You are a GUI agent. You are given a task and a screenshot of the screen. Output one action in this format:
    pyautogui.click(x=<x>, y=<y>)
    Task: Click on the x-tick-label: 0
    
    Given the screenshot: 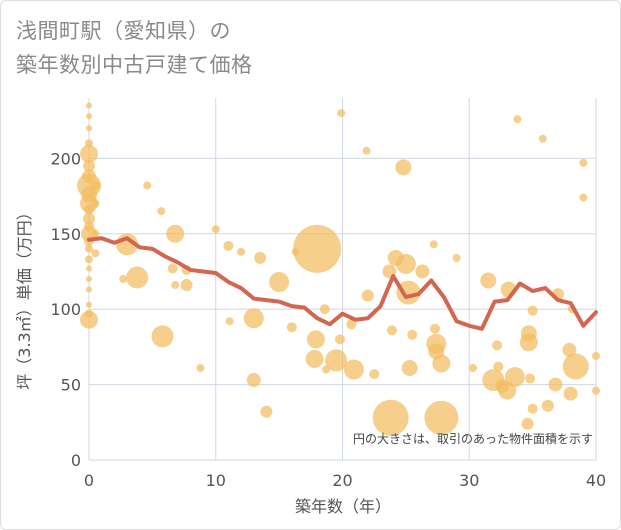 What is the action you would take?
    pyautogui.click(x=89, y=480)
    